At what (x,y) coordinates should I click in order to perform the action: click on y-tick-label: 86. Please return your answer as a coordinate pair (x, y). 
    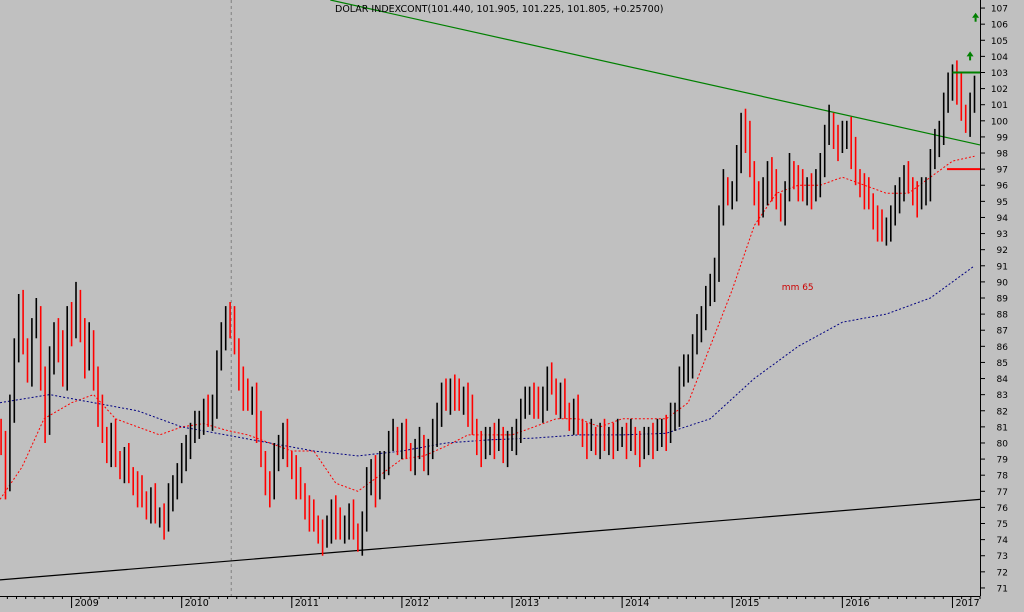
    Looking at the image, I should click on (1003, 348).